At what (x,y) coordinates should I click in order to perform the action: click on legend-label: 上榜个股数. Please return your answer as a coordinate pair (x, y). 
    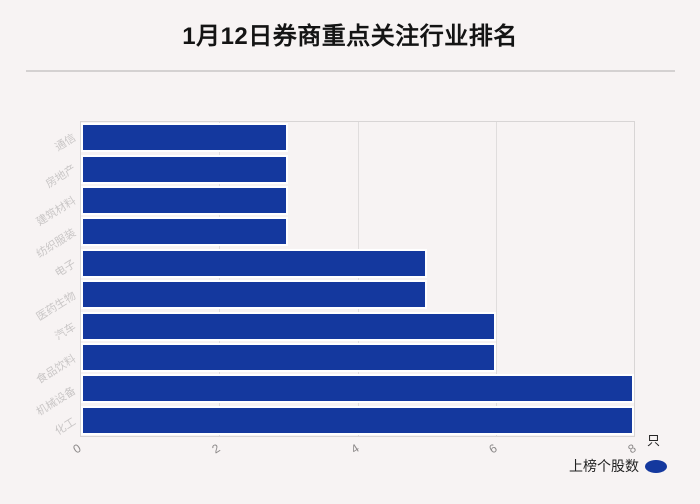
    Looking at the image, I should click on (604, 466).